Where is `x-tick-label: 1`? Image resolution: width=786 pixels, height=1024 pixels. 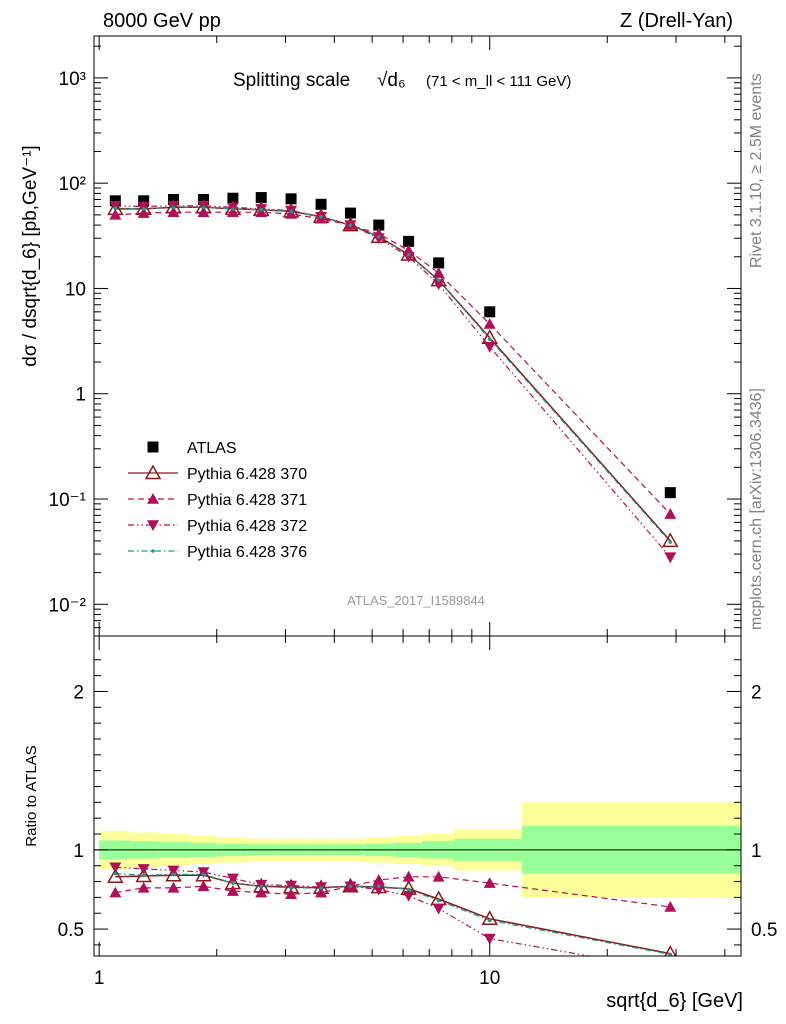
x-tick-label: 1 is located at coordinates (99, 978).